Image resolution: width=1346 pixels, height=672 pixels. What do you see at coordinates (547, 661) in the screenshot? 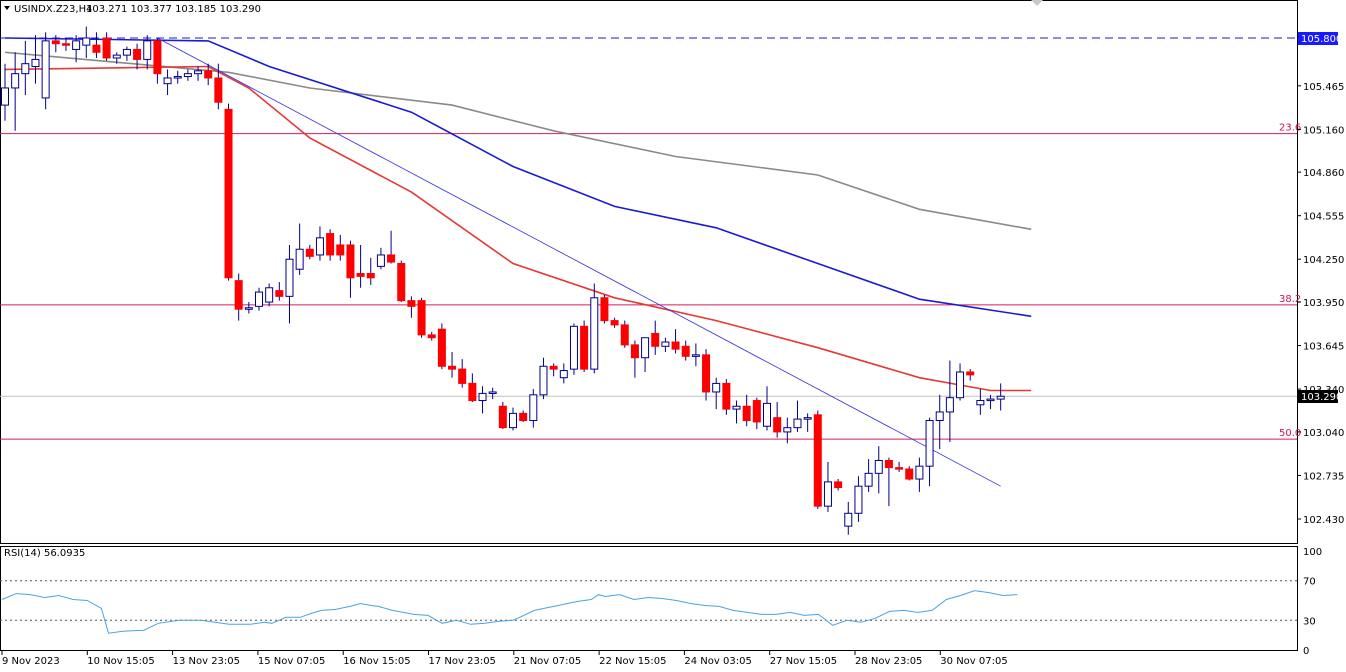
I see `time-label-6: 21 Nov 07:05` at bounding box center [547, 661].